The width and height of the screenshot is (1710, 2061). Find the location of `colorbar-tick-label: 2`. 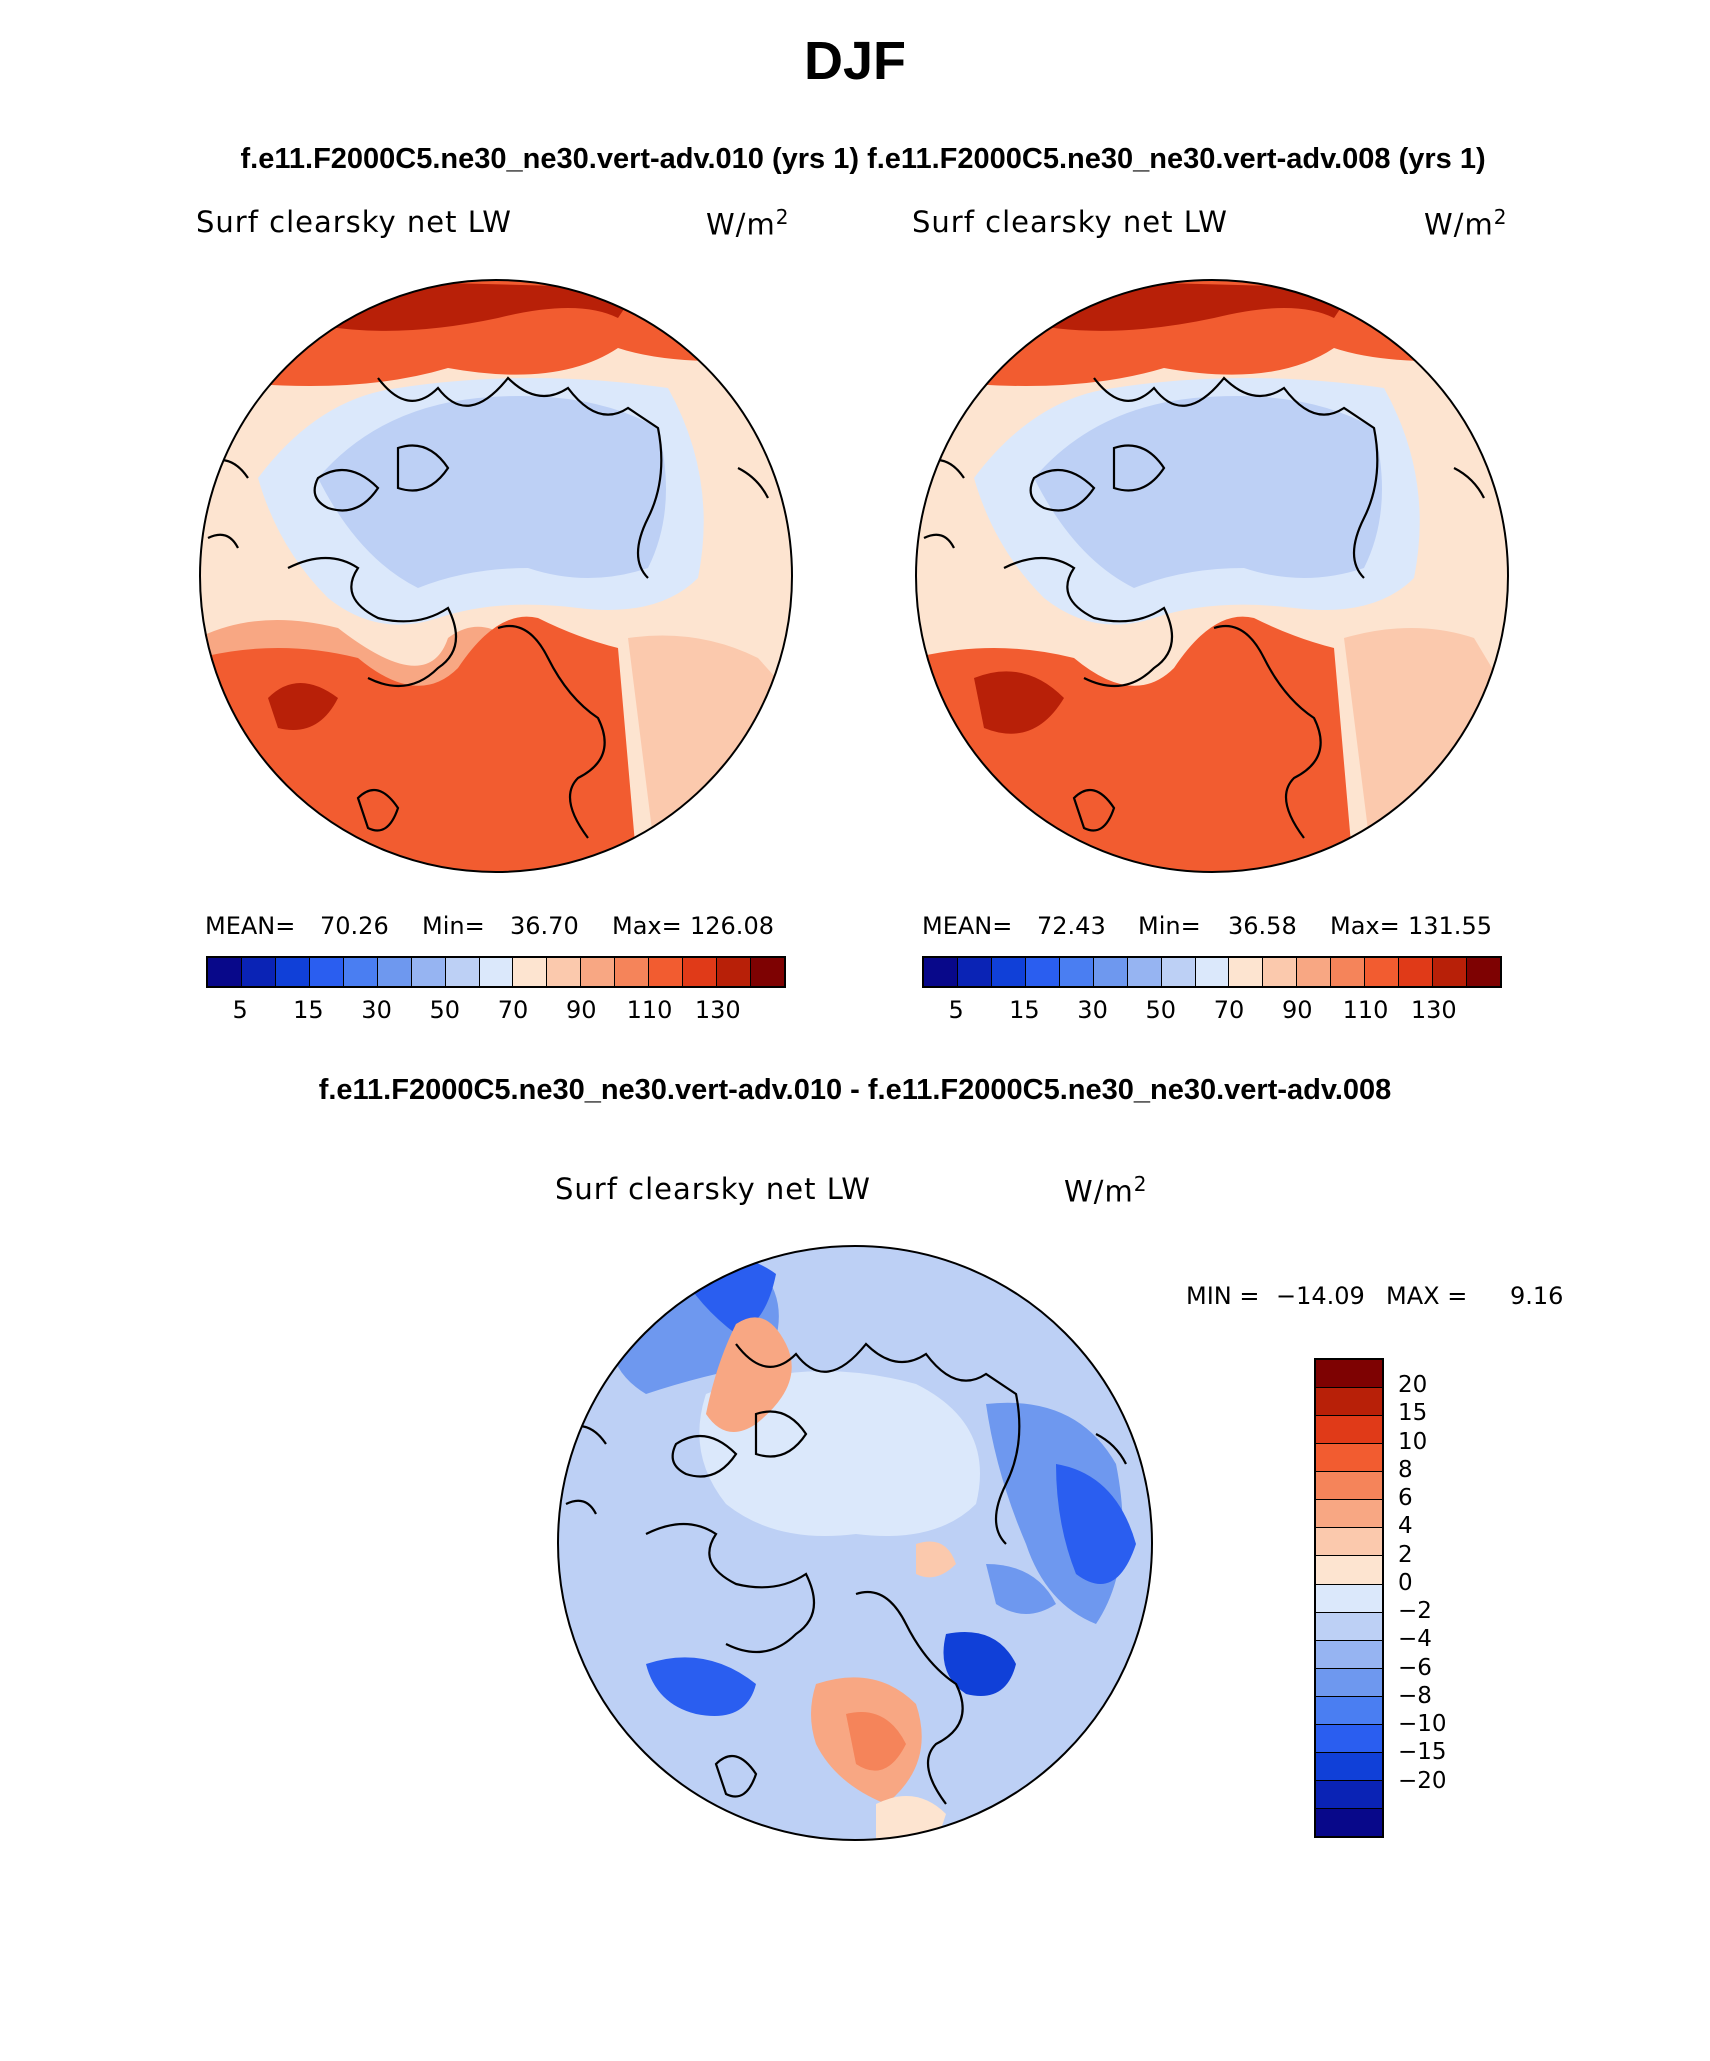

colorbar-tick-label: 2 is located at coordinates (1405, 1554).